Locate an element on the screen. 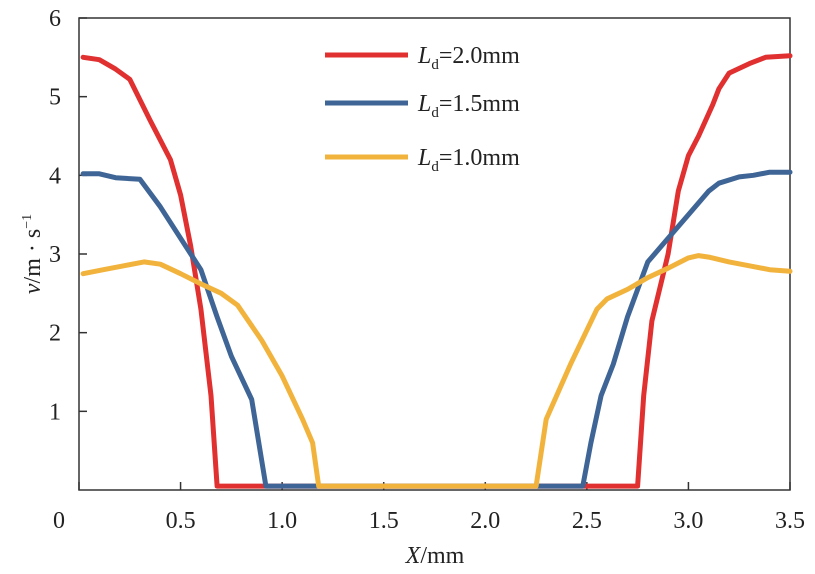 The width and height of the screenshot is (815, 574). x-axis-var: X is located at coordinates (413, 556).